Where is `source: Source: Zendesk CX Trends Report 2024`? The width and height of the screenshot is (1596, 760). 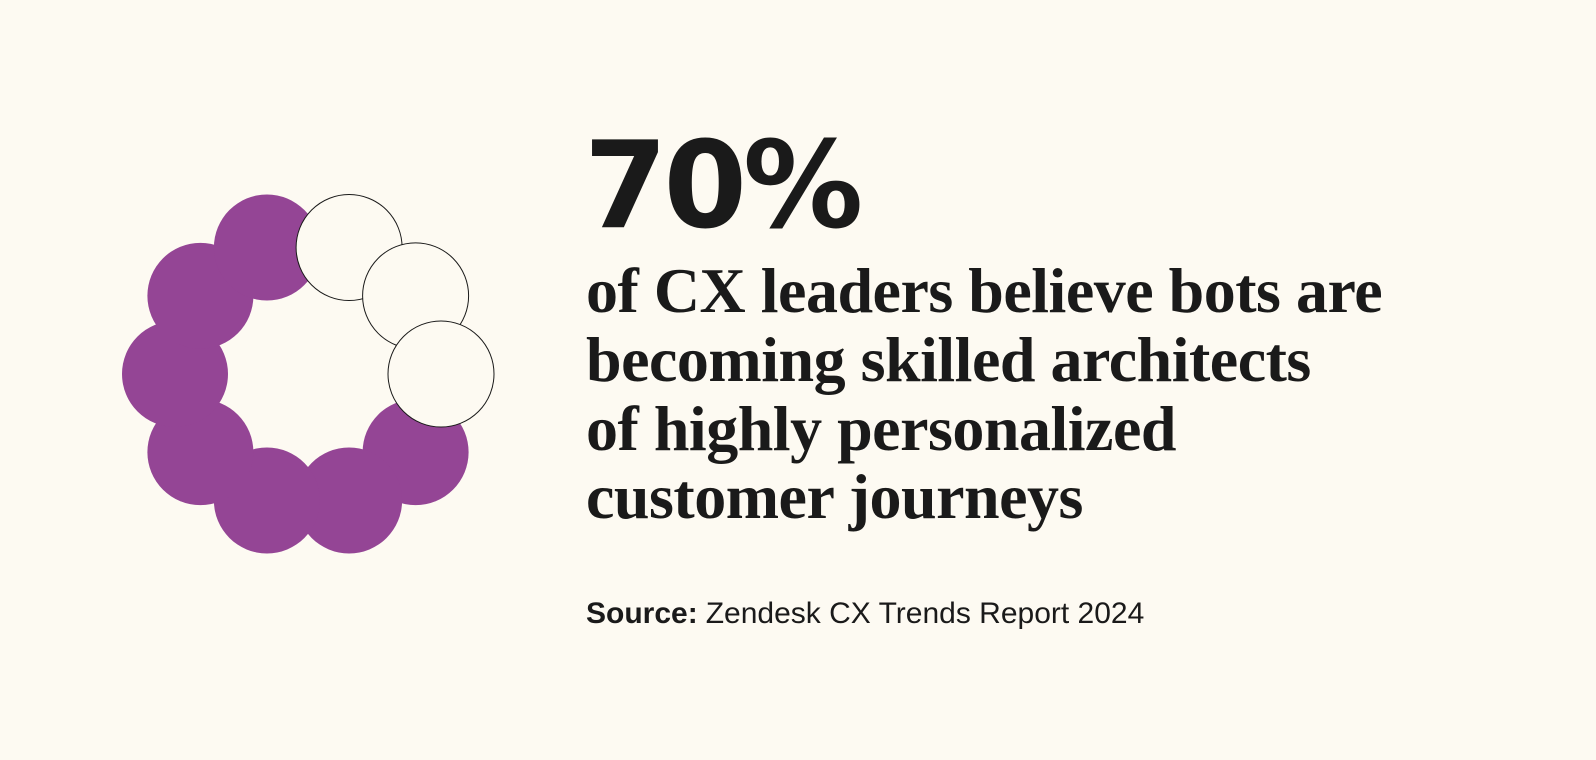
source: Source: Zendesk CX Trends Report 2024 is located at coordinates (865, 613).